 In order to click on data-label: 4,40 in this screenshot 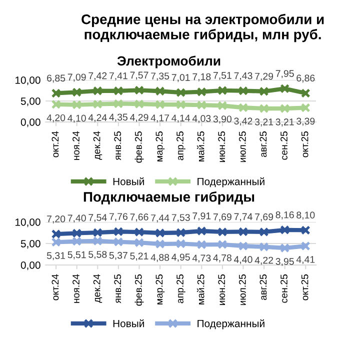, I will do `click(243, 260)`.